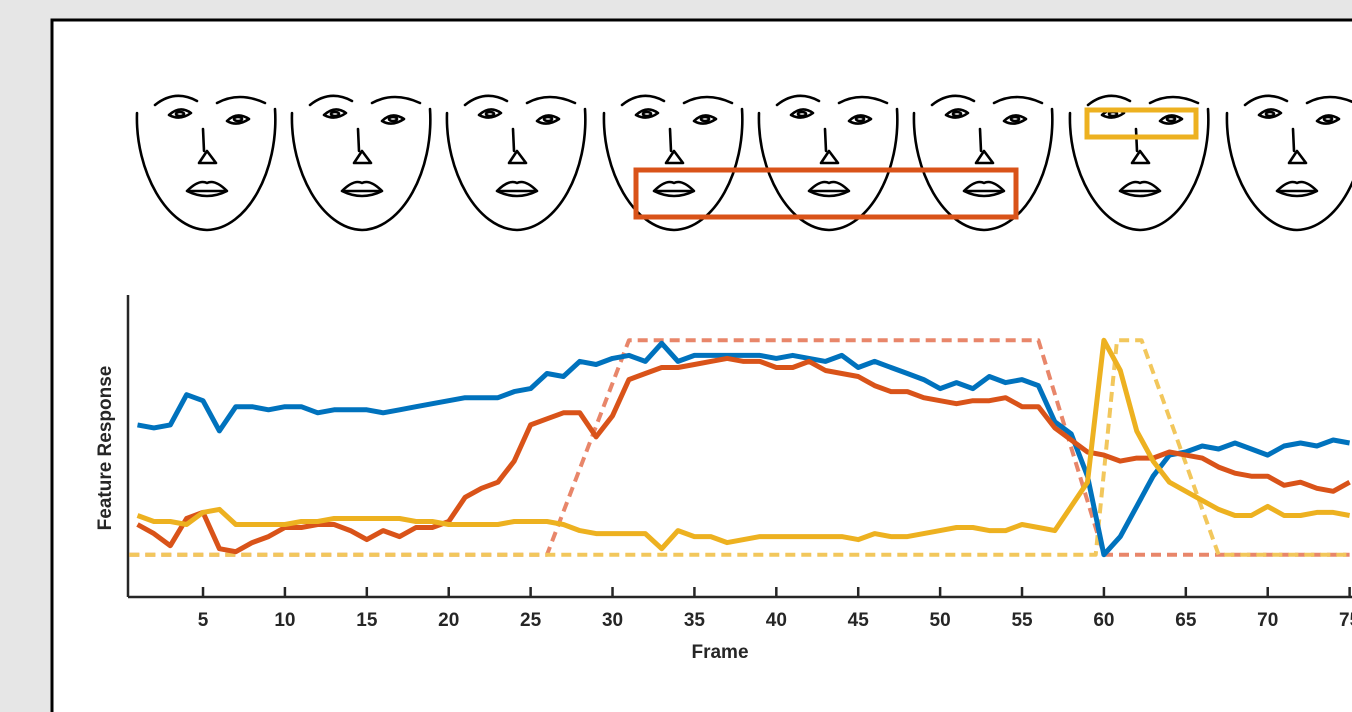 The width and height of the screenshot is (1352, 712). I want to click on x-tick-label: 70, so click(1267, 620).